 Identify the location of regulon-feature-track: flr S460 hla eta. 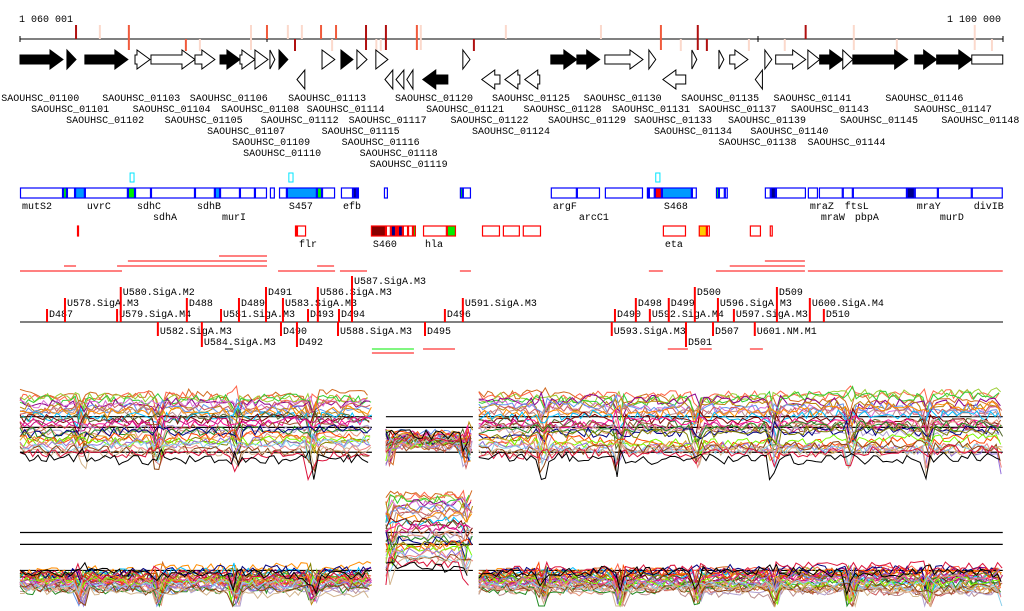
(424, 238).